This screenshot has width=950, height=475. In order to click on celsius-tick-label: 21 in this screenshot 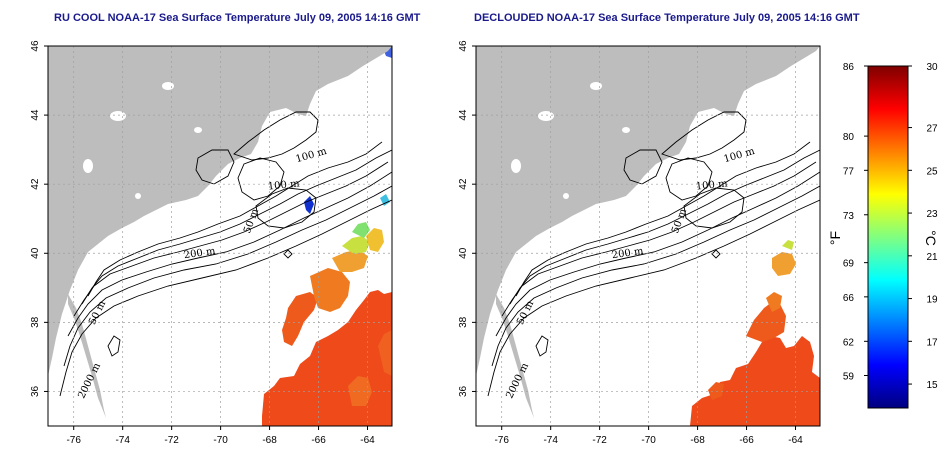, I will do `click(932, 257)`.